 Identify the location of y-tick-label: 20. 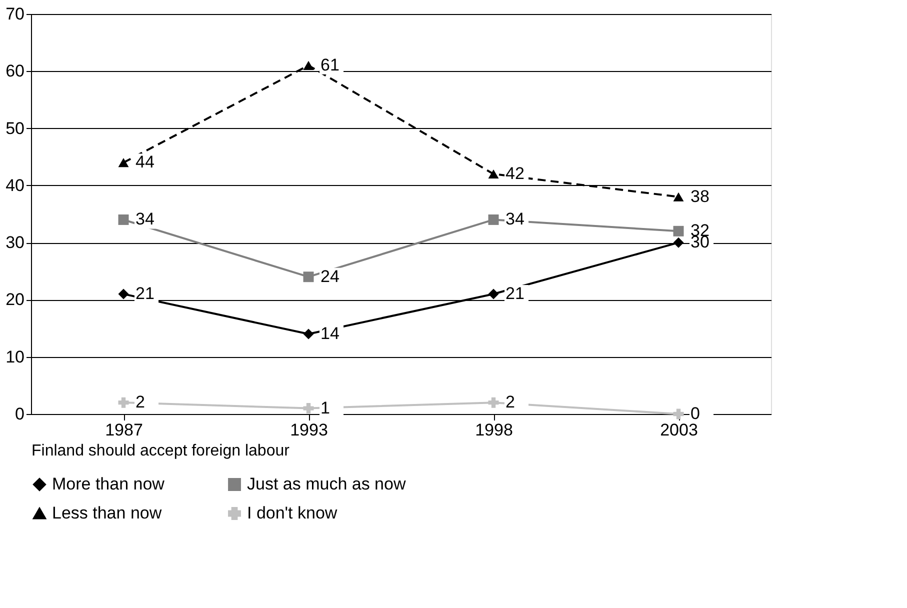
(15, 300).